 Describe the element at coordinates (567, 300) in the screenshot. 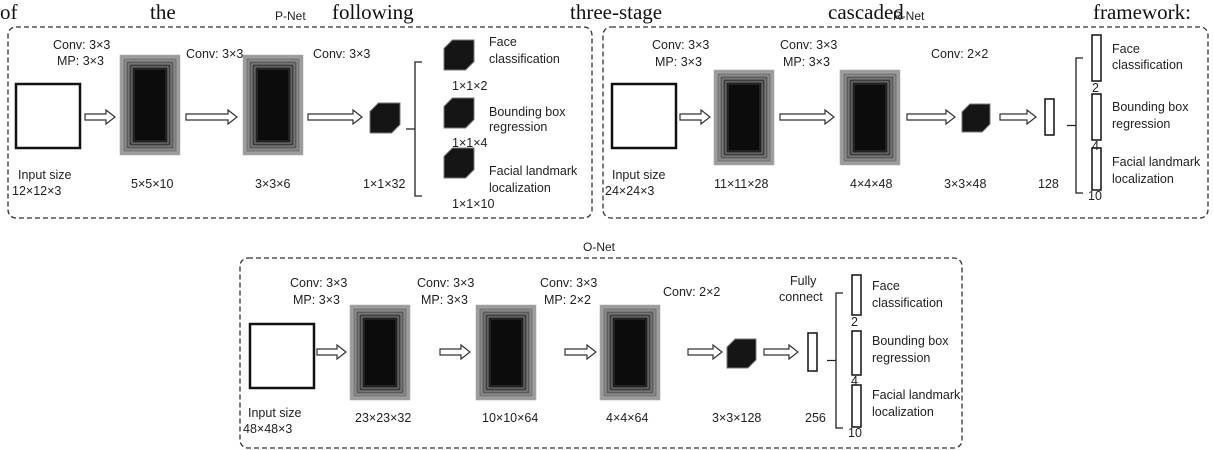

I see `label: MP: 2×2` at that location.